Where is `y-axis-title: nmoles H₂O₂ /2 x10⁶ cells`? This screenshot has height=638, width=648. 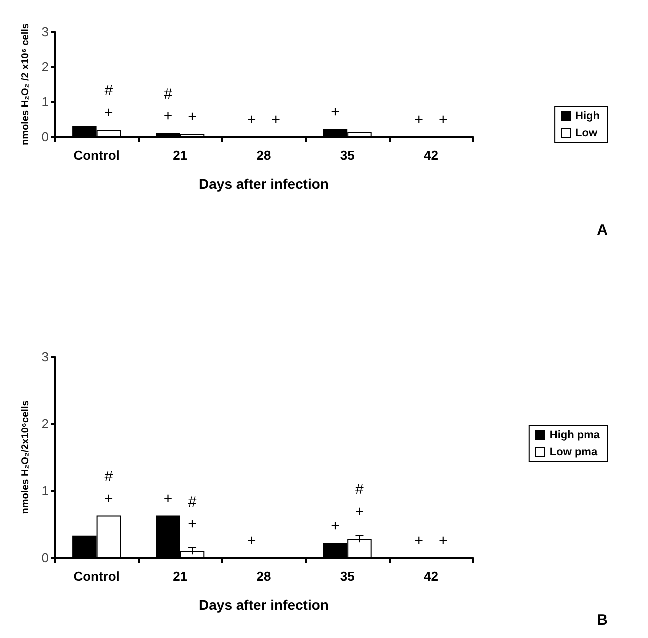 y-axis-title: nmoles H₂O₂ /2 x10⁶ cells is located at coordinates (26, 84).